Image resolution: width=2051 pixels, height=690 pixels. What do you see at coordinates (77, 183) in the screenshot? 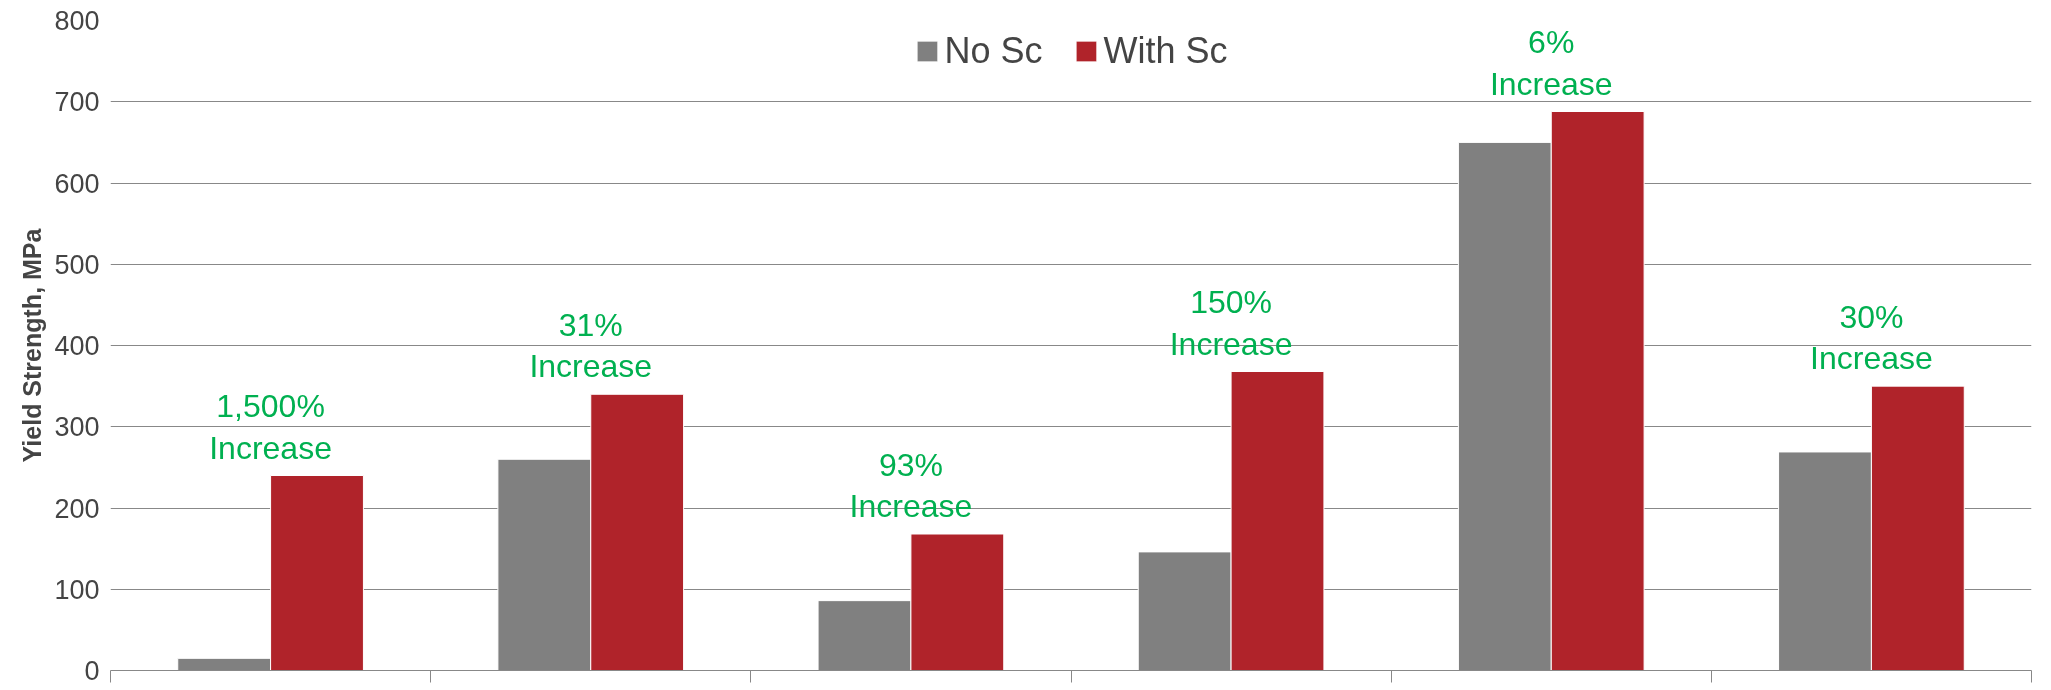
I see `y-tick-label: 600` at bounding box center [77, 183].